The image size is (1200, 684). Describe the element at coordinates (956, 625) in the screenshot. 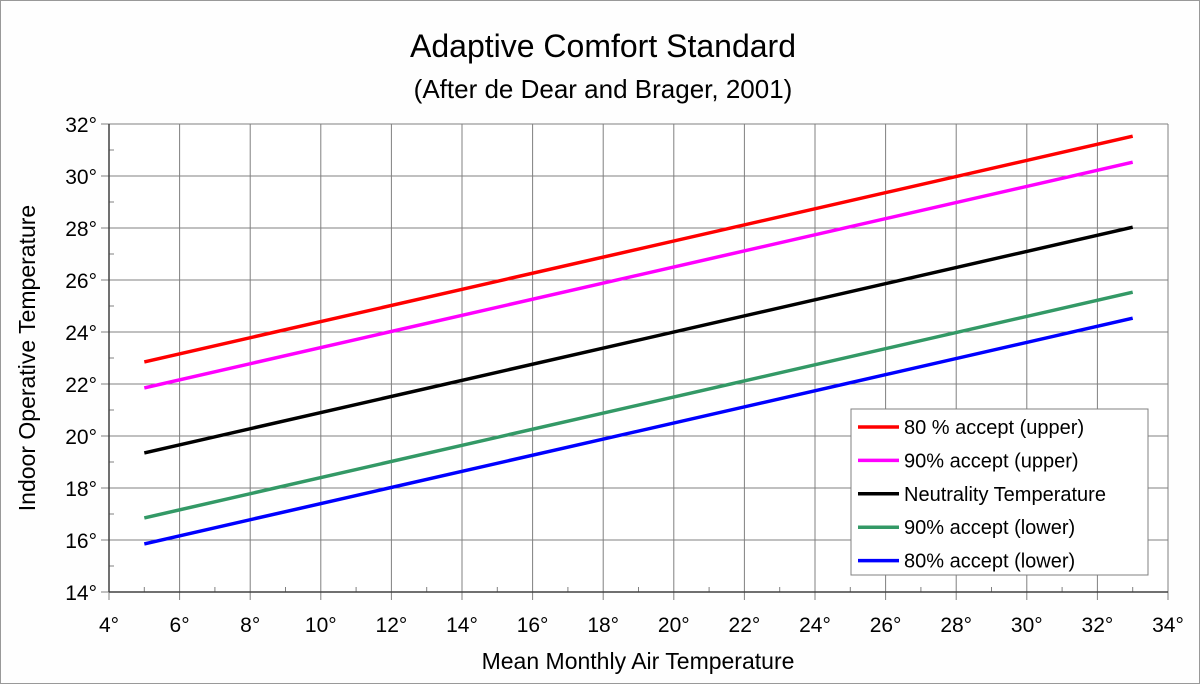

I see `x-tick-label: 28°` at that location.